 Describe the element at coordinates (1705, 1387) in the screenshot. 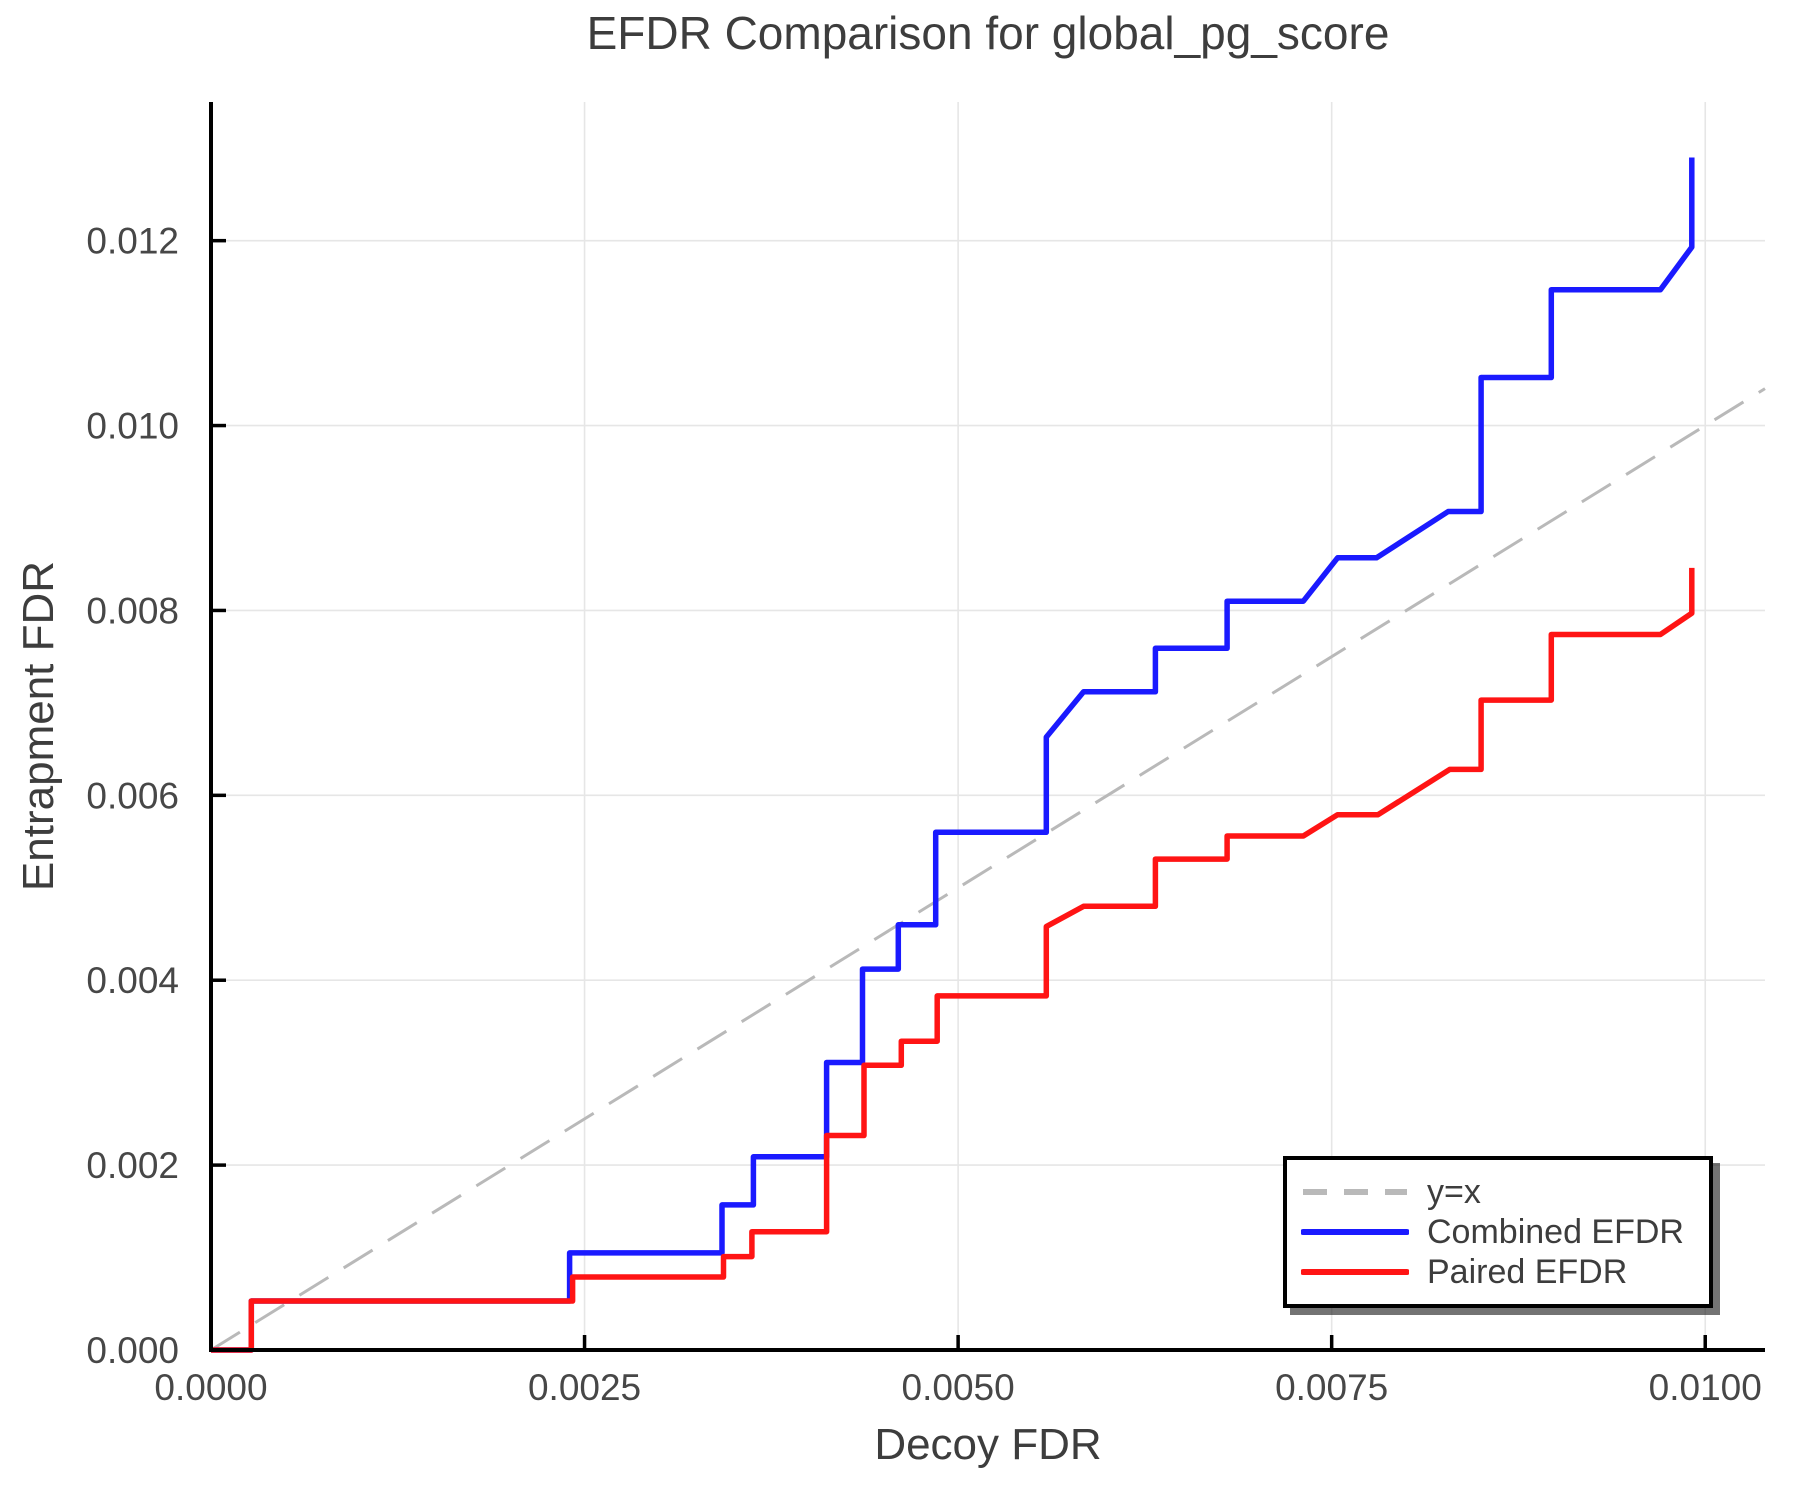

I see `x-tick-label: 0.0100` at that location.